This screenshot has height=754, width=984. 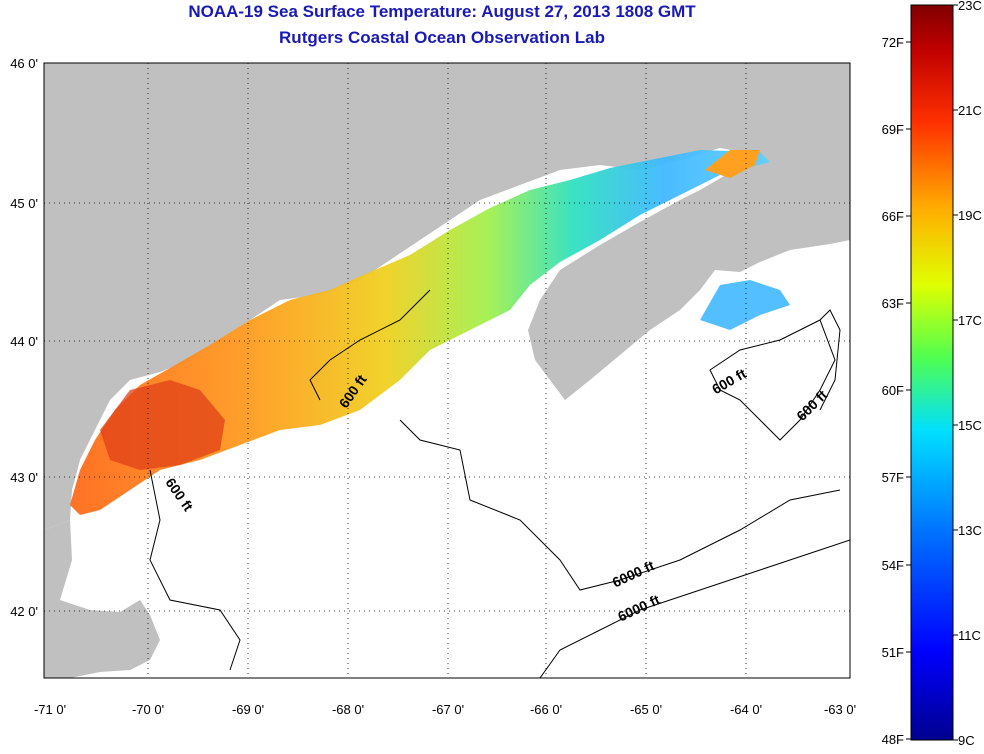 What do you see at coordinates (24, 611) in the screenshot?
I see `lat-tick-label: 42 0'` at bounding box center [24, 611].